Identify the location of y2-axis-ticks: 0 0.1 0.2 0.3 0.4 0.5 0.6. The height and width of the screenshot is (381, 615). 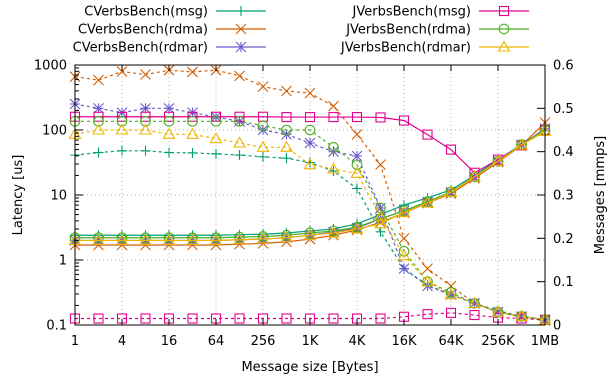
(555, 196).